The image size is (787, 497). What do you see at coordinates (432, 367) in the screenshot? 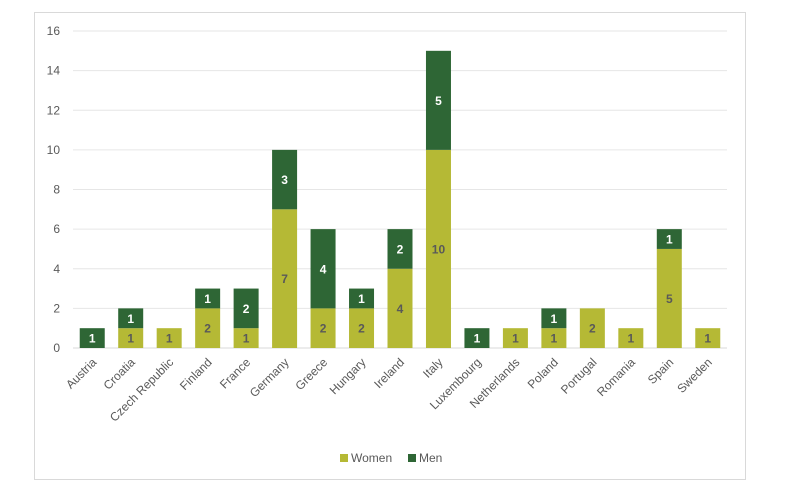
I see `x-tick-label: Italy` at bounding box center [432, 367].